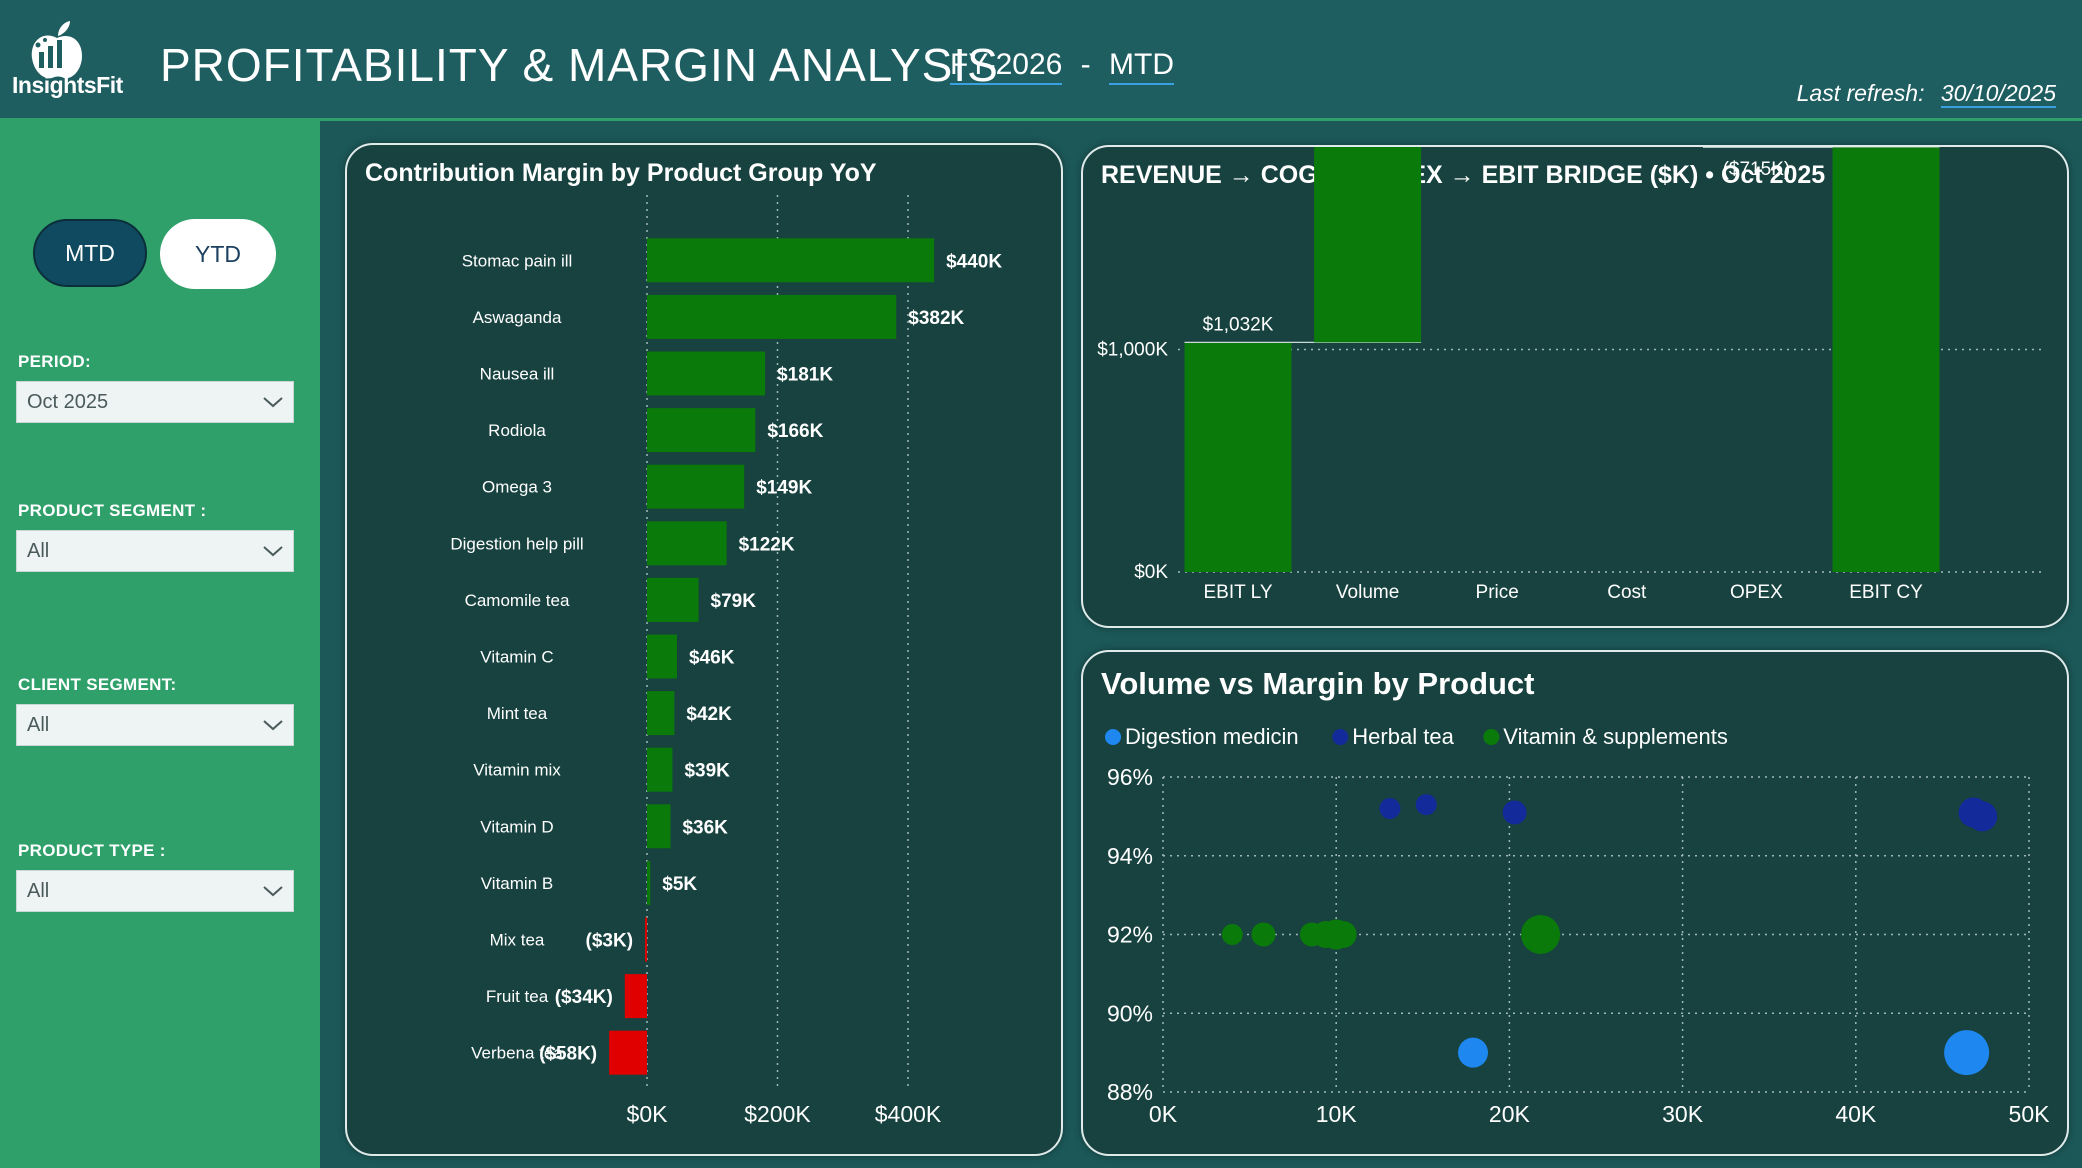 The height and width of the screenshot is (1168, 2082). Describe the element at coordinates (517, 374) in the screenshot. I see `category-label: Nausea ill` at that location.